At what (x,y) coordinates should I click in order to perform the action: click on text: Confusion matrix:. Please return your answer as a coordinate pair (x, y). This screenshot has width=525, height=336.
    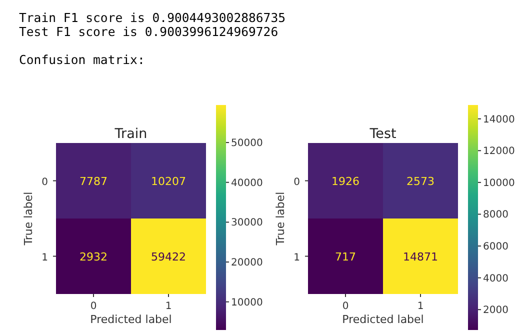
    Looking at the image, I should click on (82, 60).